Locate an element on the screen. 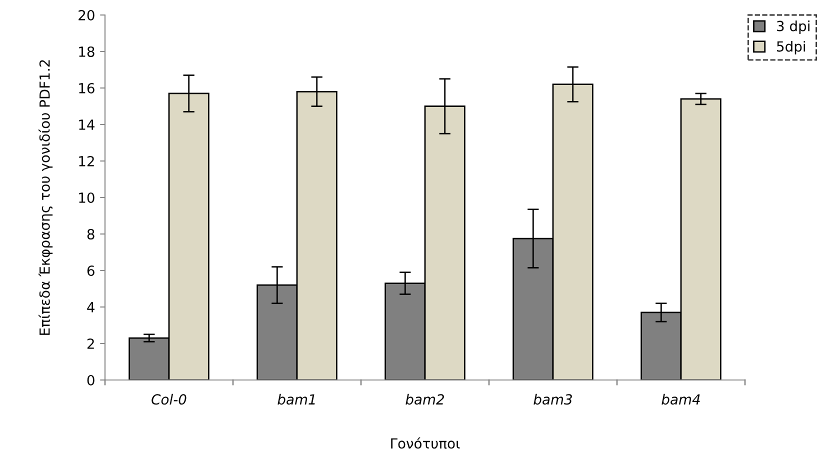 Image resolution: width=825 pixels, height=457 pixels. x-axis-title: Γονότυποι is located at coordinates (425, 443).